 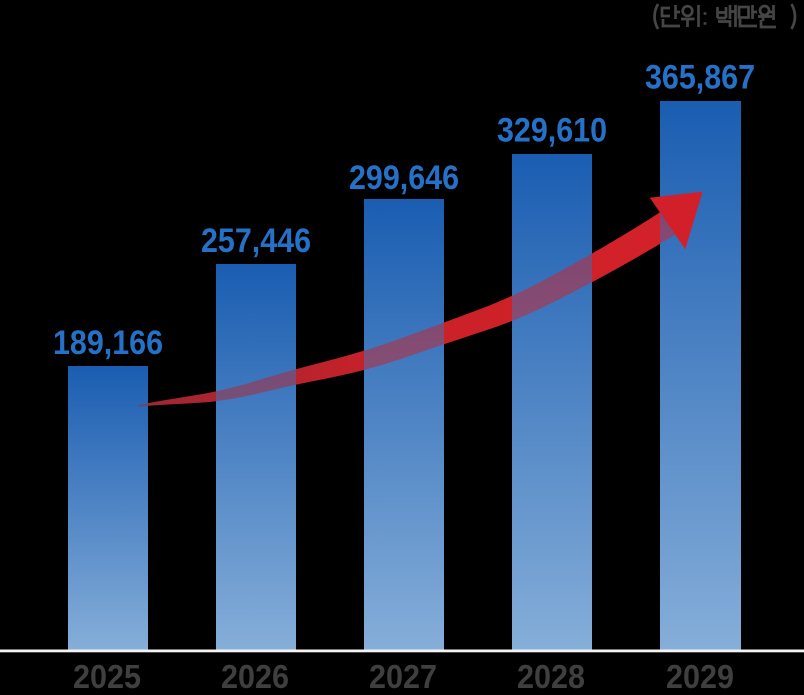 What do you see at coordinates (404, 178) in the screenshot?
I see `svg-text: 299,646` at bounding box center [404, 178].